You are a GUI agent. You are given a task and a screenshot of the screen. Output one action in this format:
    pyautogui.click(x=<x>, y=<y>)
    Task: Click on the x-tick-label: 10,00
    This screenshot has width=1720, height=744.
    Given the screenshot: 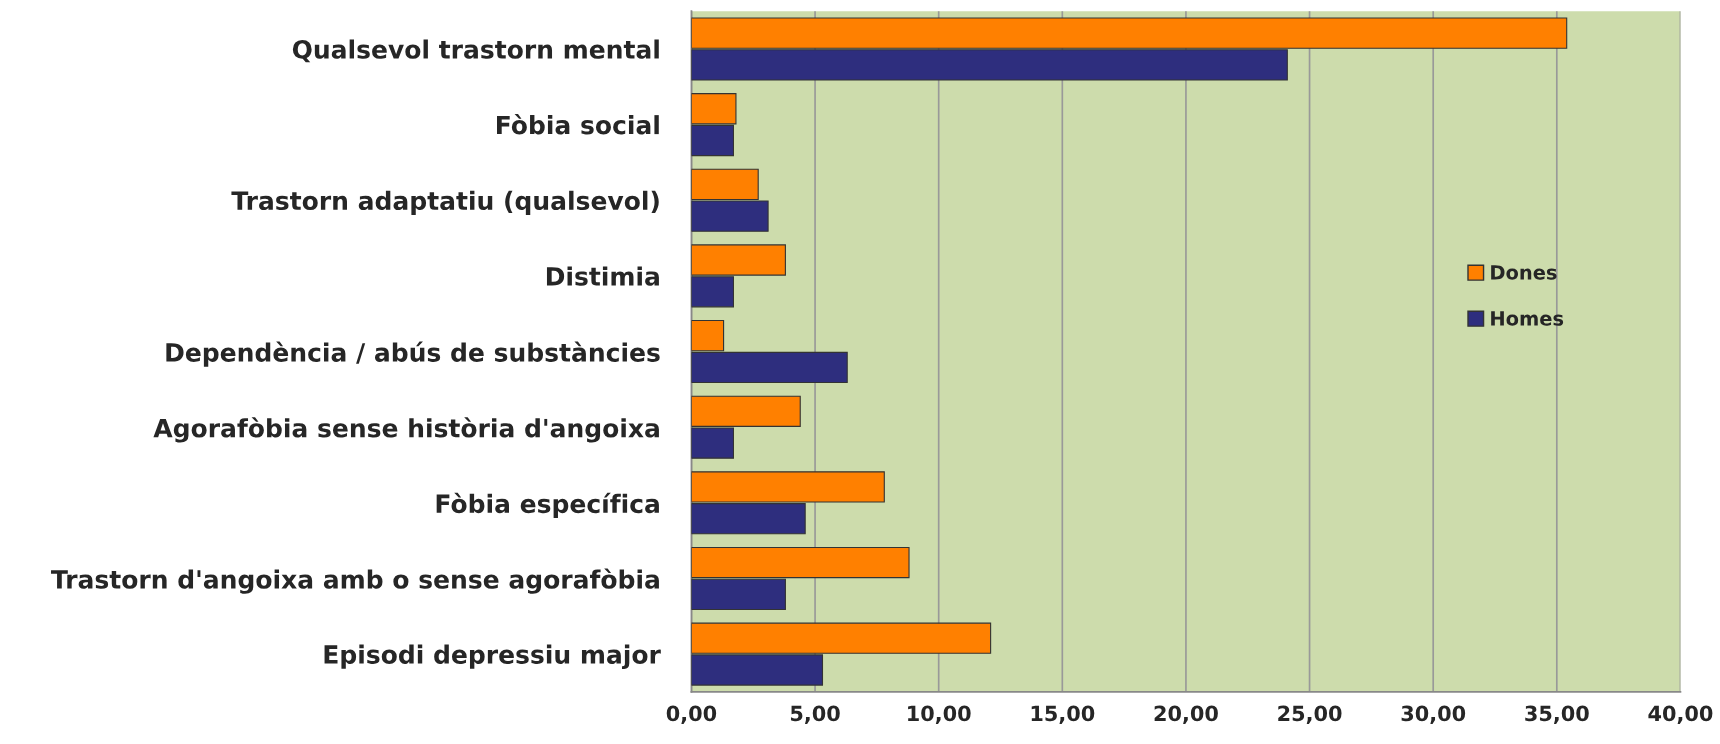 What is the action you would take?
    pyautogui.click(x=939, y=714)
    